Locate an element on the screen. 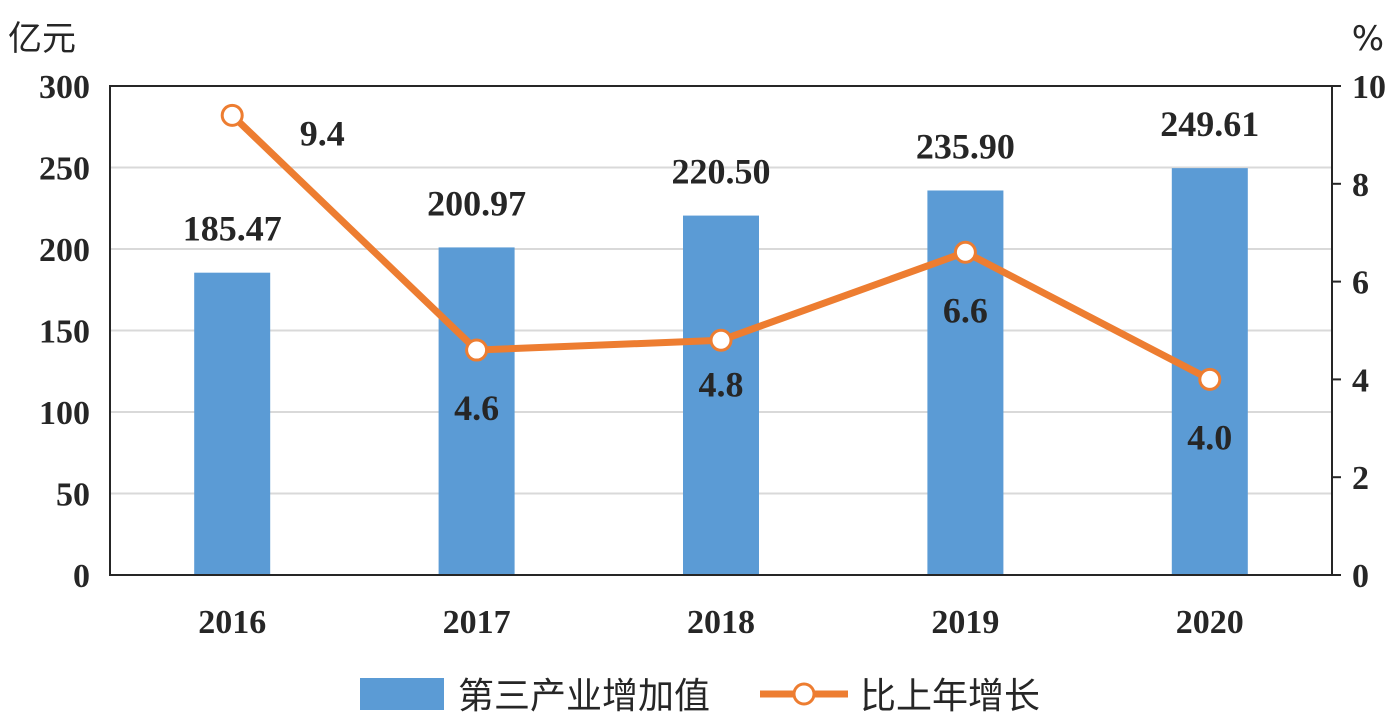 This screenshot has height=724, width=1391. right-tick-label: 4 is located at coordinates (1360, 380).